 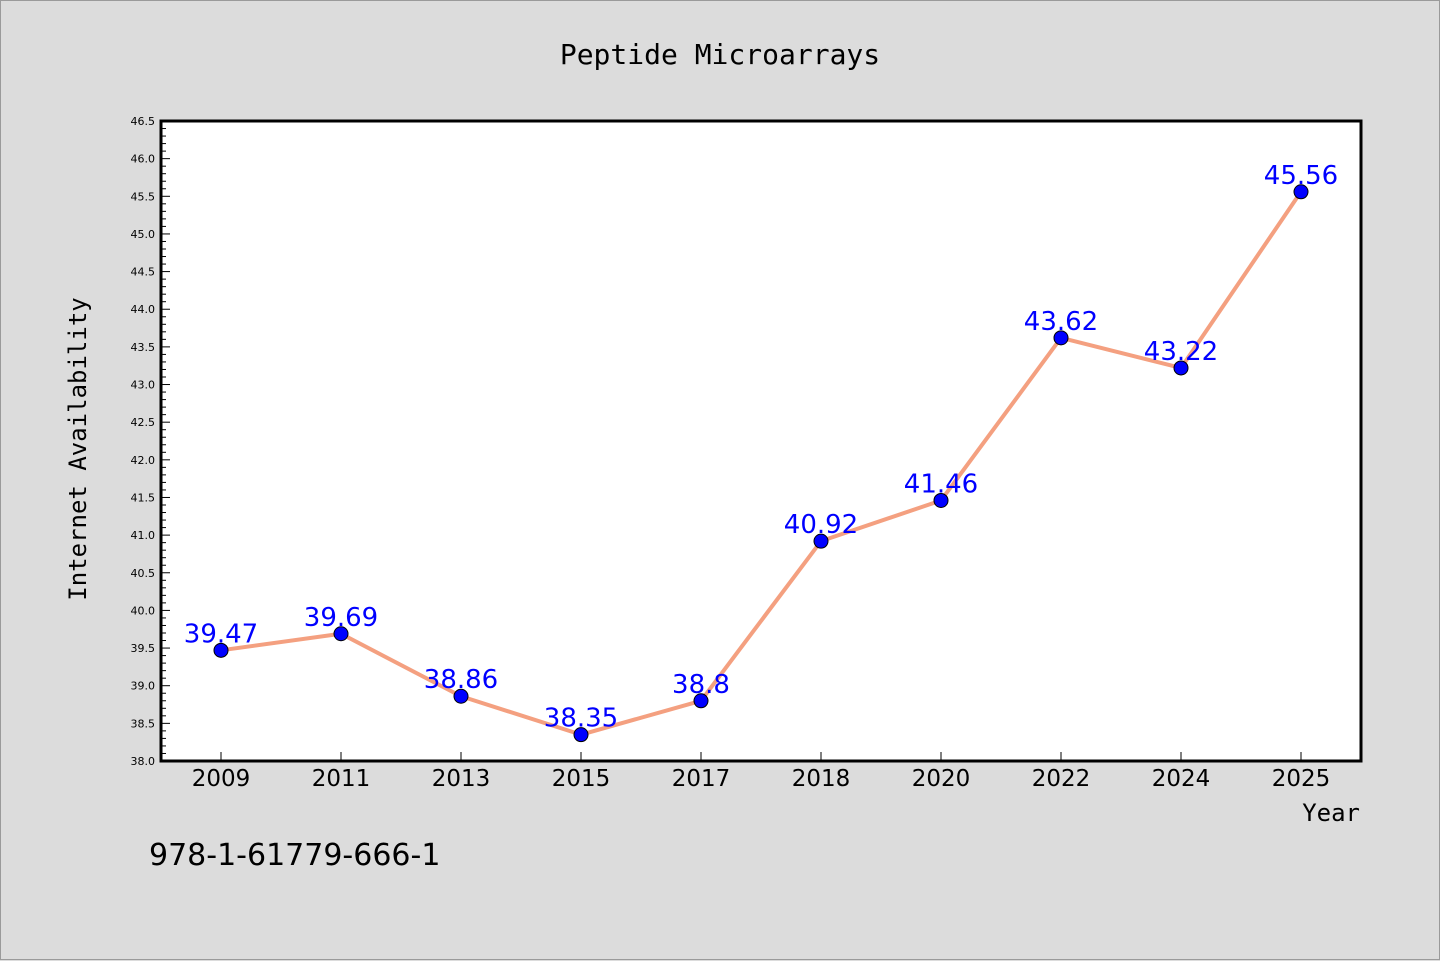 What do you see at coordinates (1301, 779) in the screenshot?
I see `x-tick-label: 2025` at bounding box center [1301, 779].